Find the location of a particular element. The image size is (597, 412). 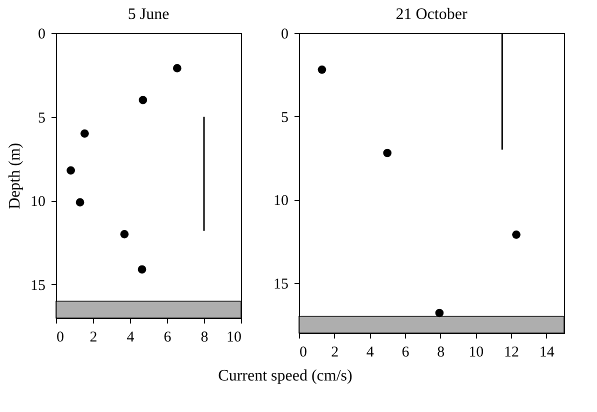

chart-title: 5 June is located at coordinates (149, 14).